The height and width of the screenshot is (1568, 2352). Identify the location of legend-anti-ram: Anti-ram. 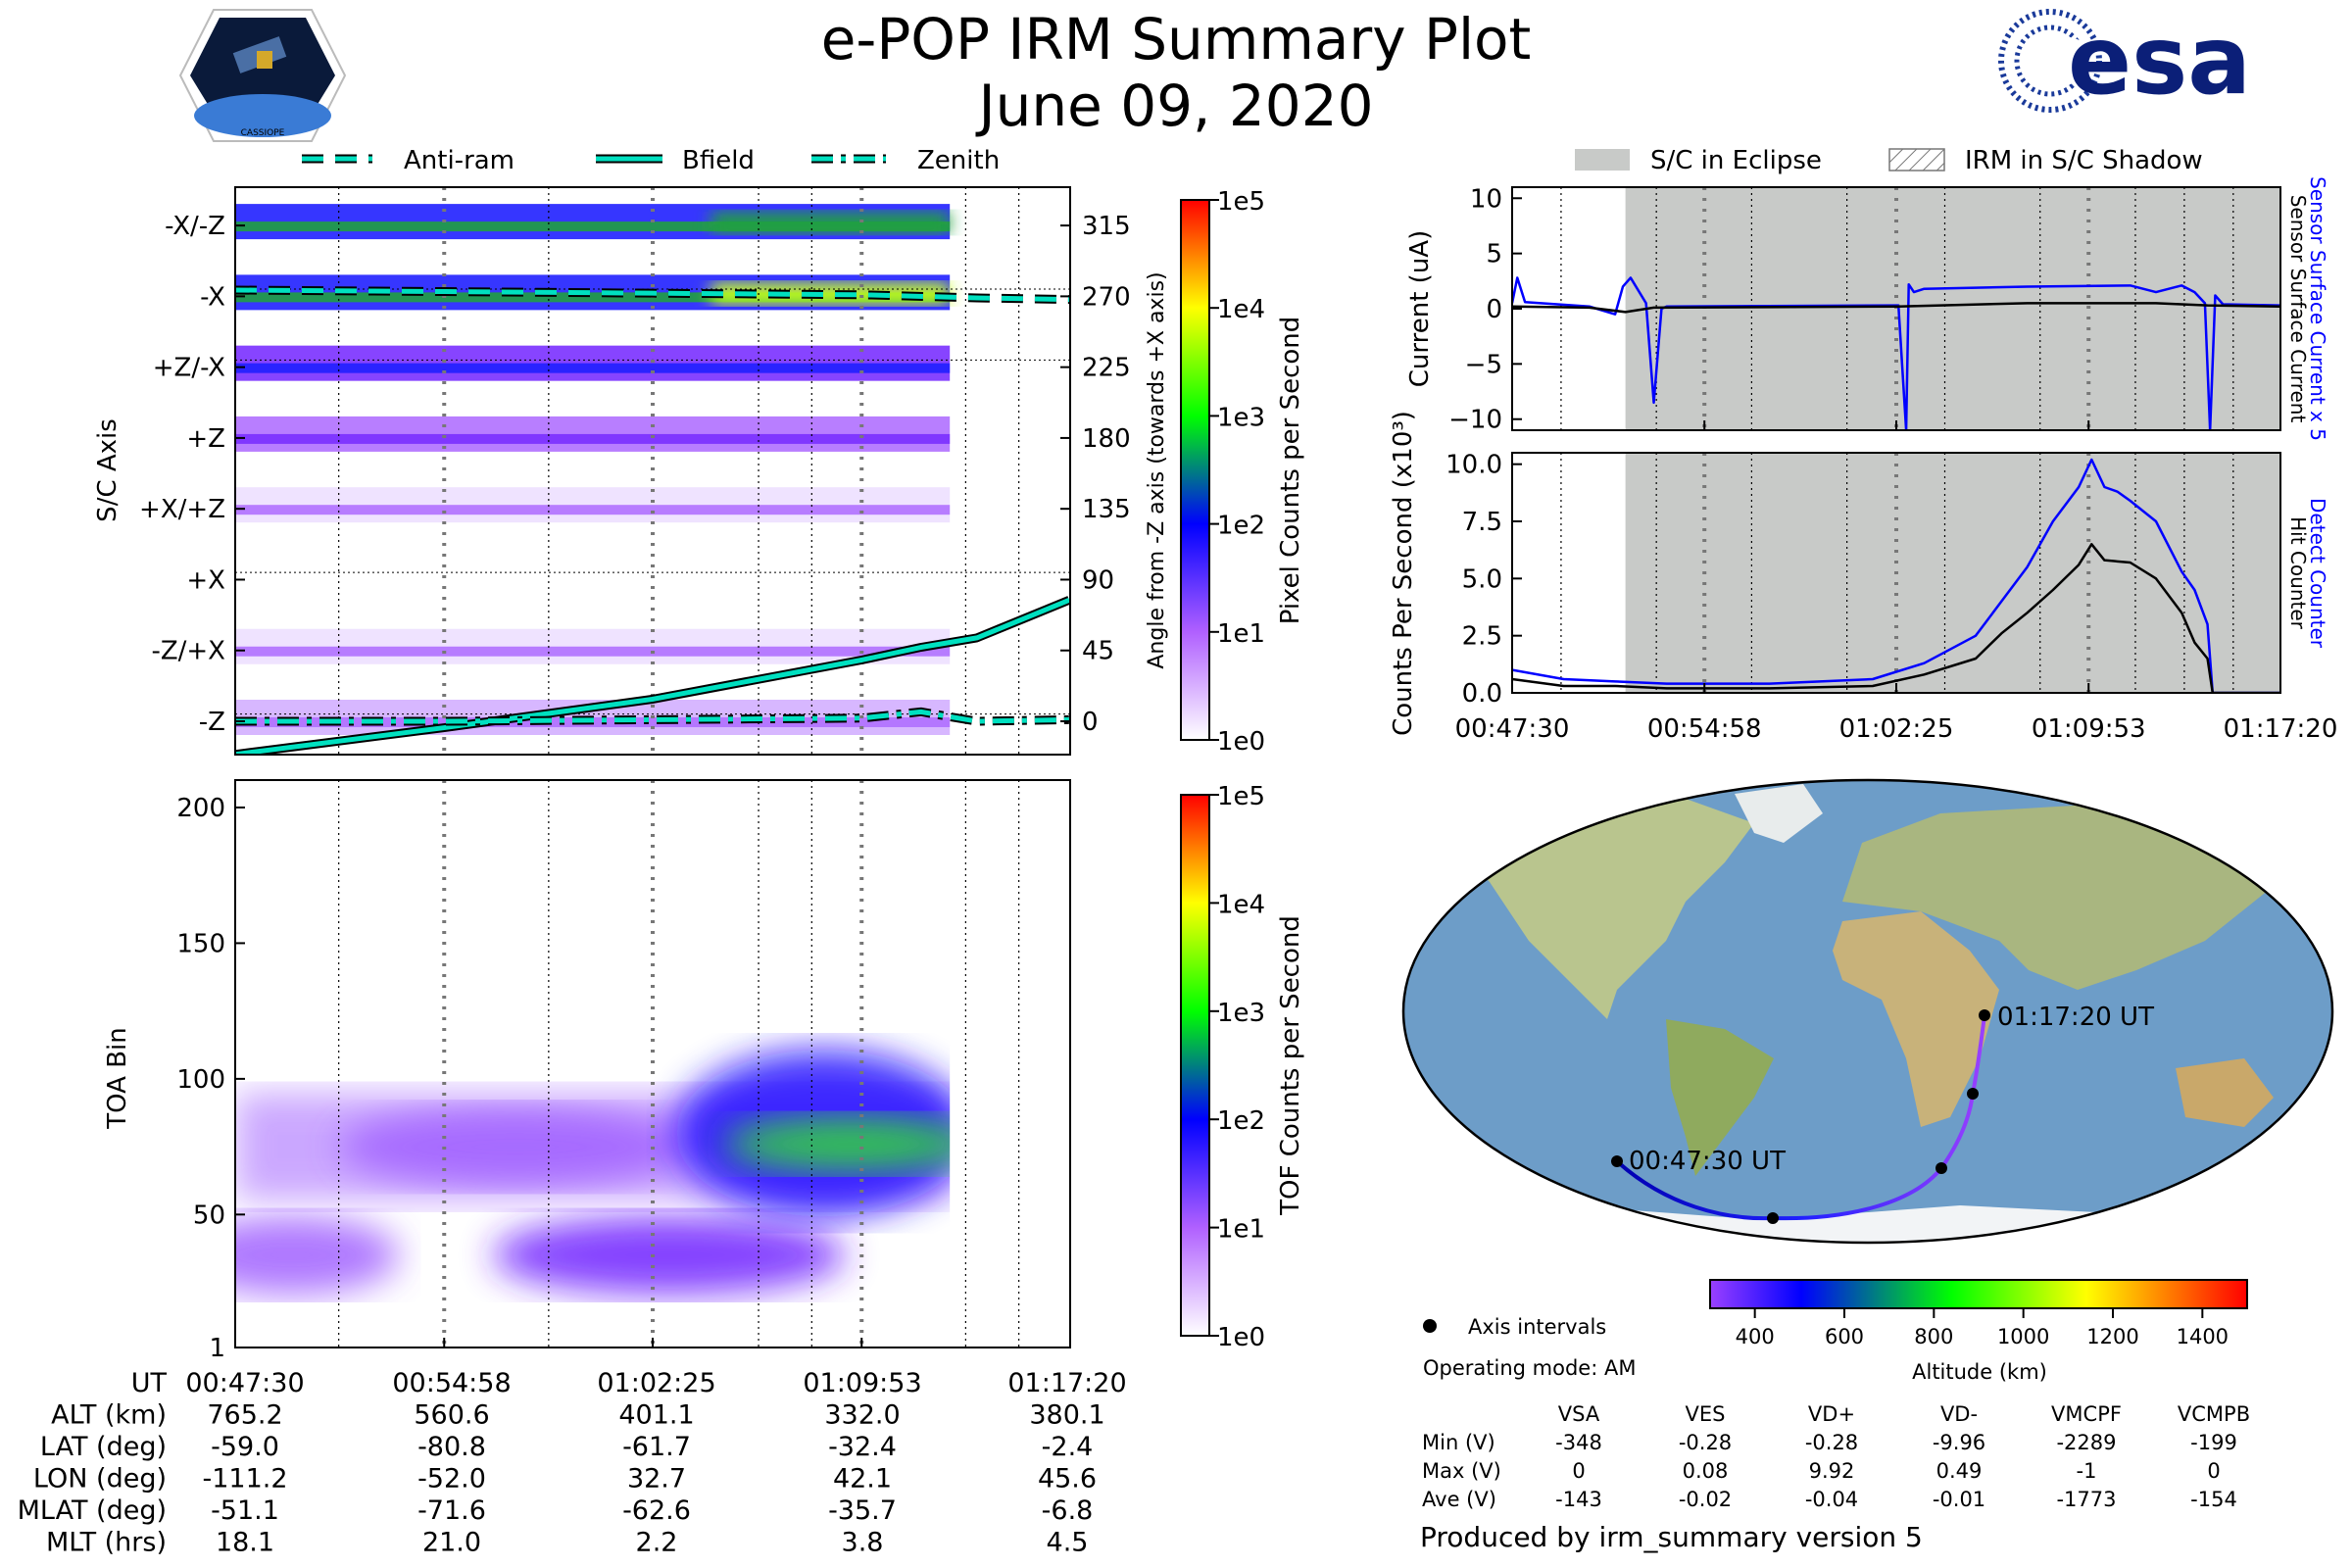
(459, 160).